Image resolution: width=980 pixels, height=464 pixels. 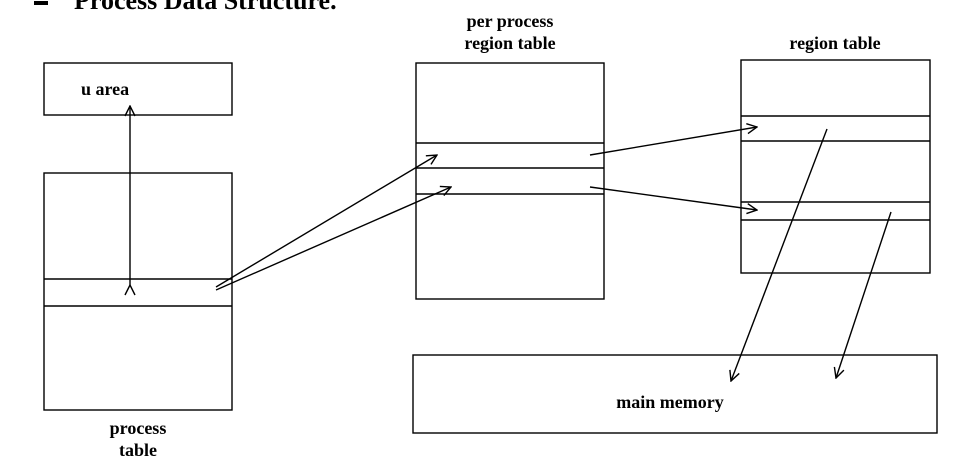 I want to click on per-process-region-table-label-line2: region table, so click(x=510, y=43).